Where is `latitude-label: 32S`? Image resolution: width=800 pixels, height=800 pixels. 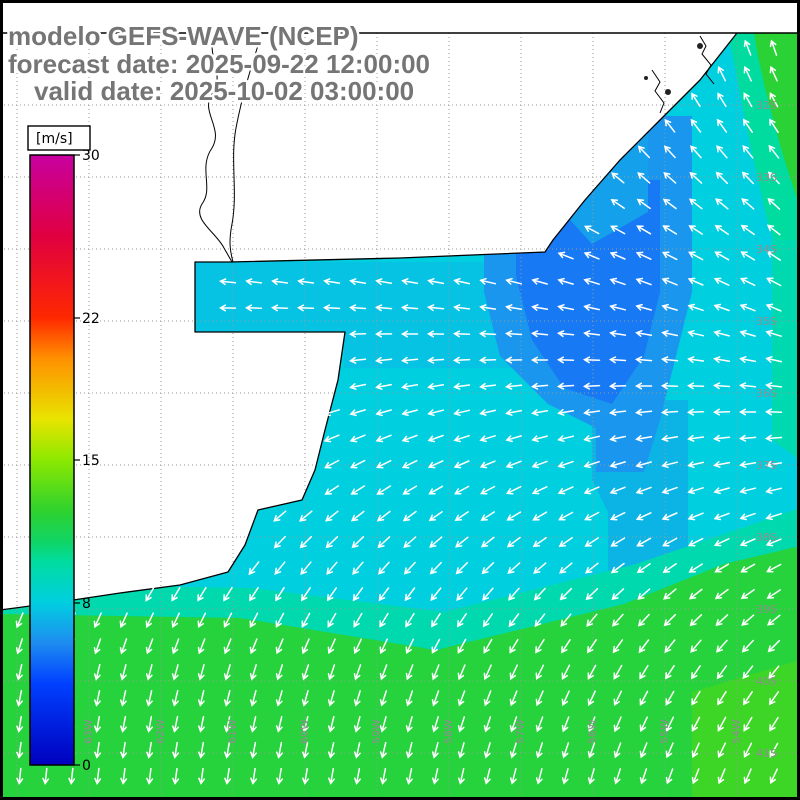
latitude-label: 32S is located at coordinates (766, 105).